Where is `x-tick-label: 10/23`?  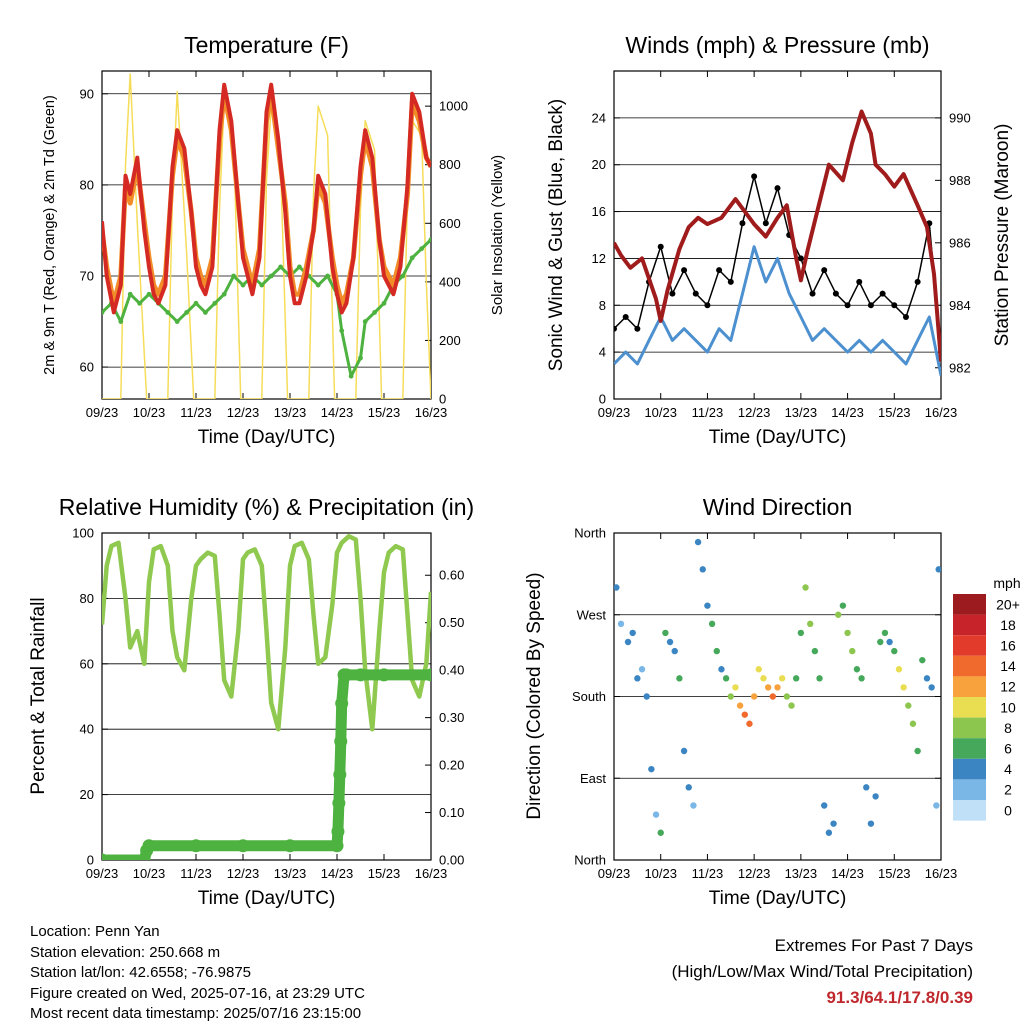
x-tick-label: 10/23 is located at coordinates (149, 412).